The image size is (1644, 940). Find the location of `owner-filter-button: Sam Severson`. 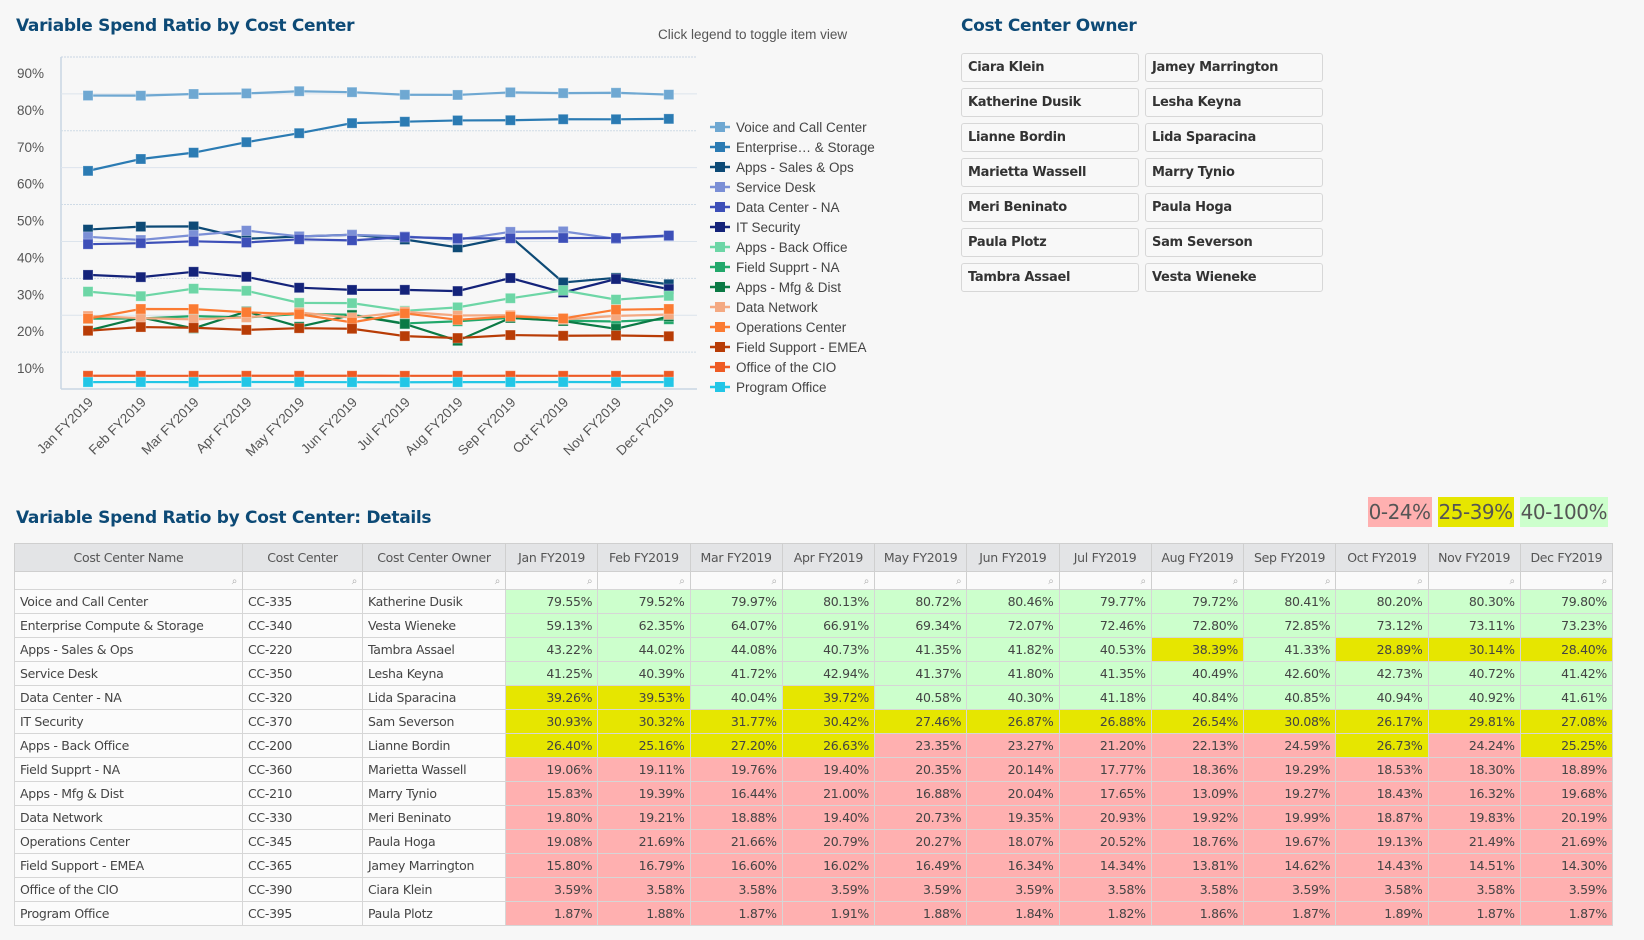

owner-filter-button: Sam Severson is located at coordinates (1234, 242).